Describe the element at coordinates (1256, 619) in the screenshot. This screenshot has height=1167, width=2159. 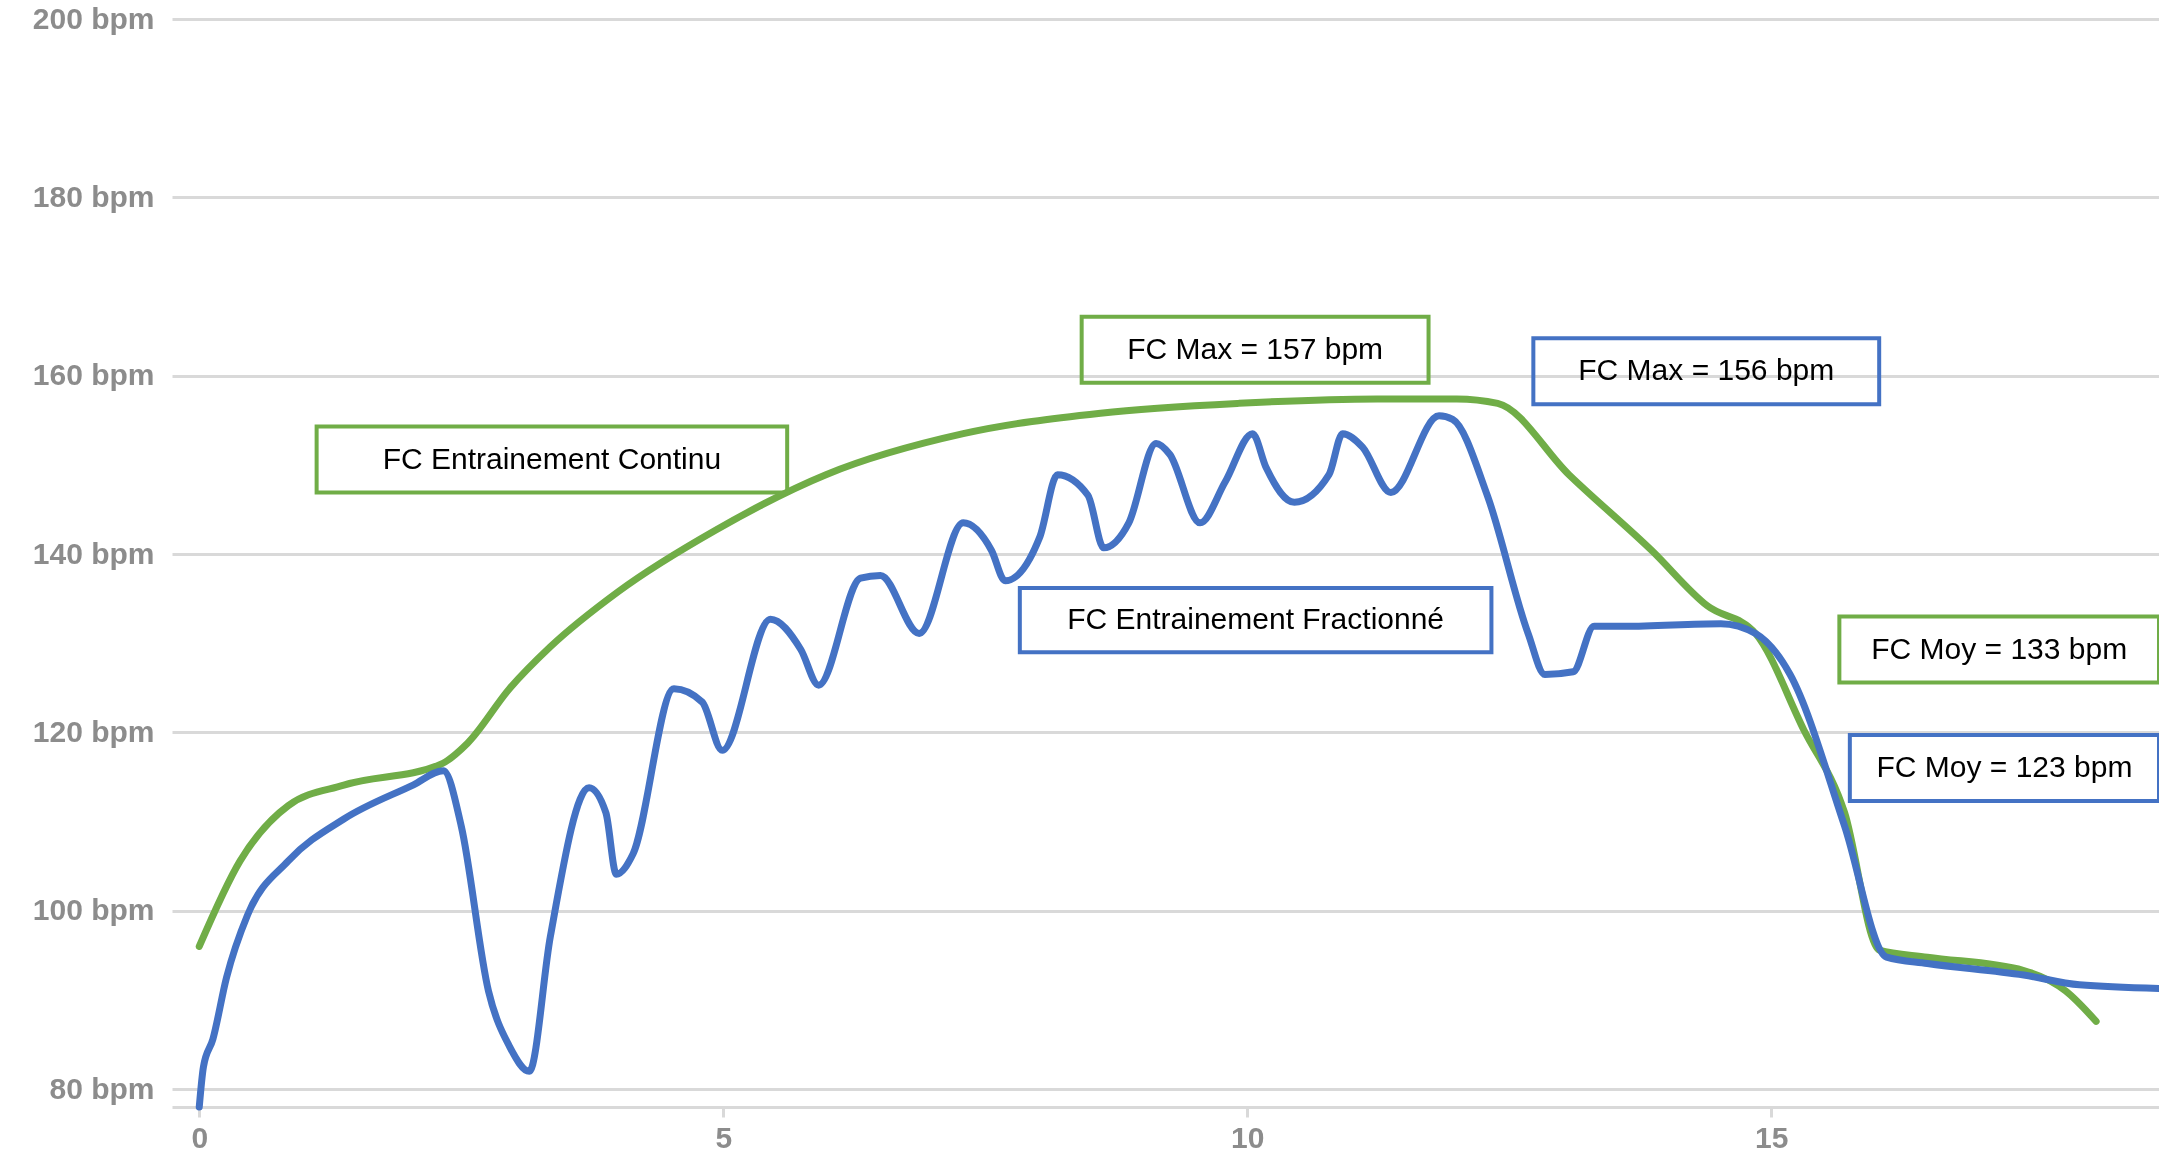
I see `series-label: FC Entrainement Fractionné` at that location.